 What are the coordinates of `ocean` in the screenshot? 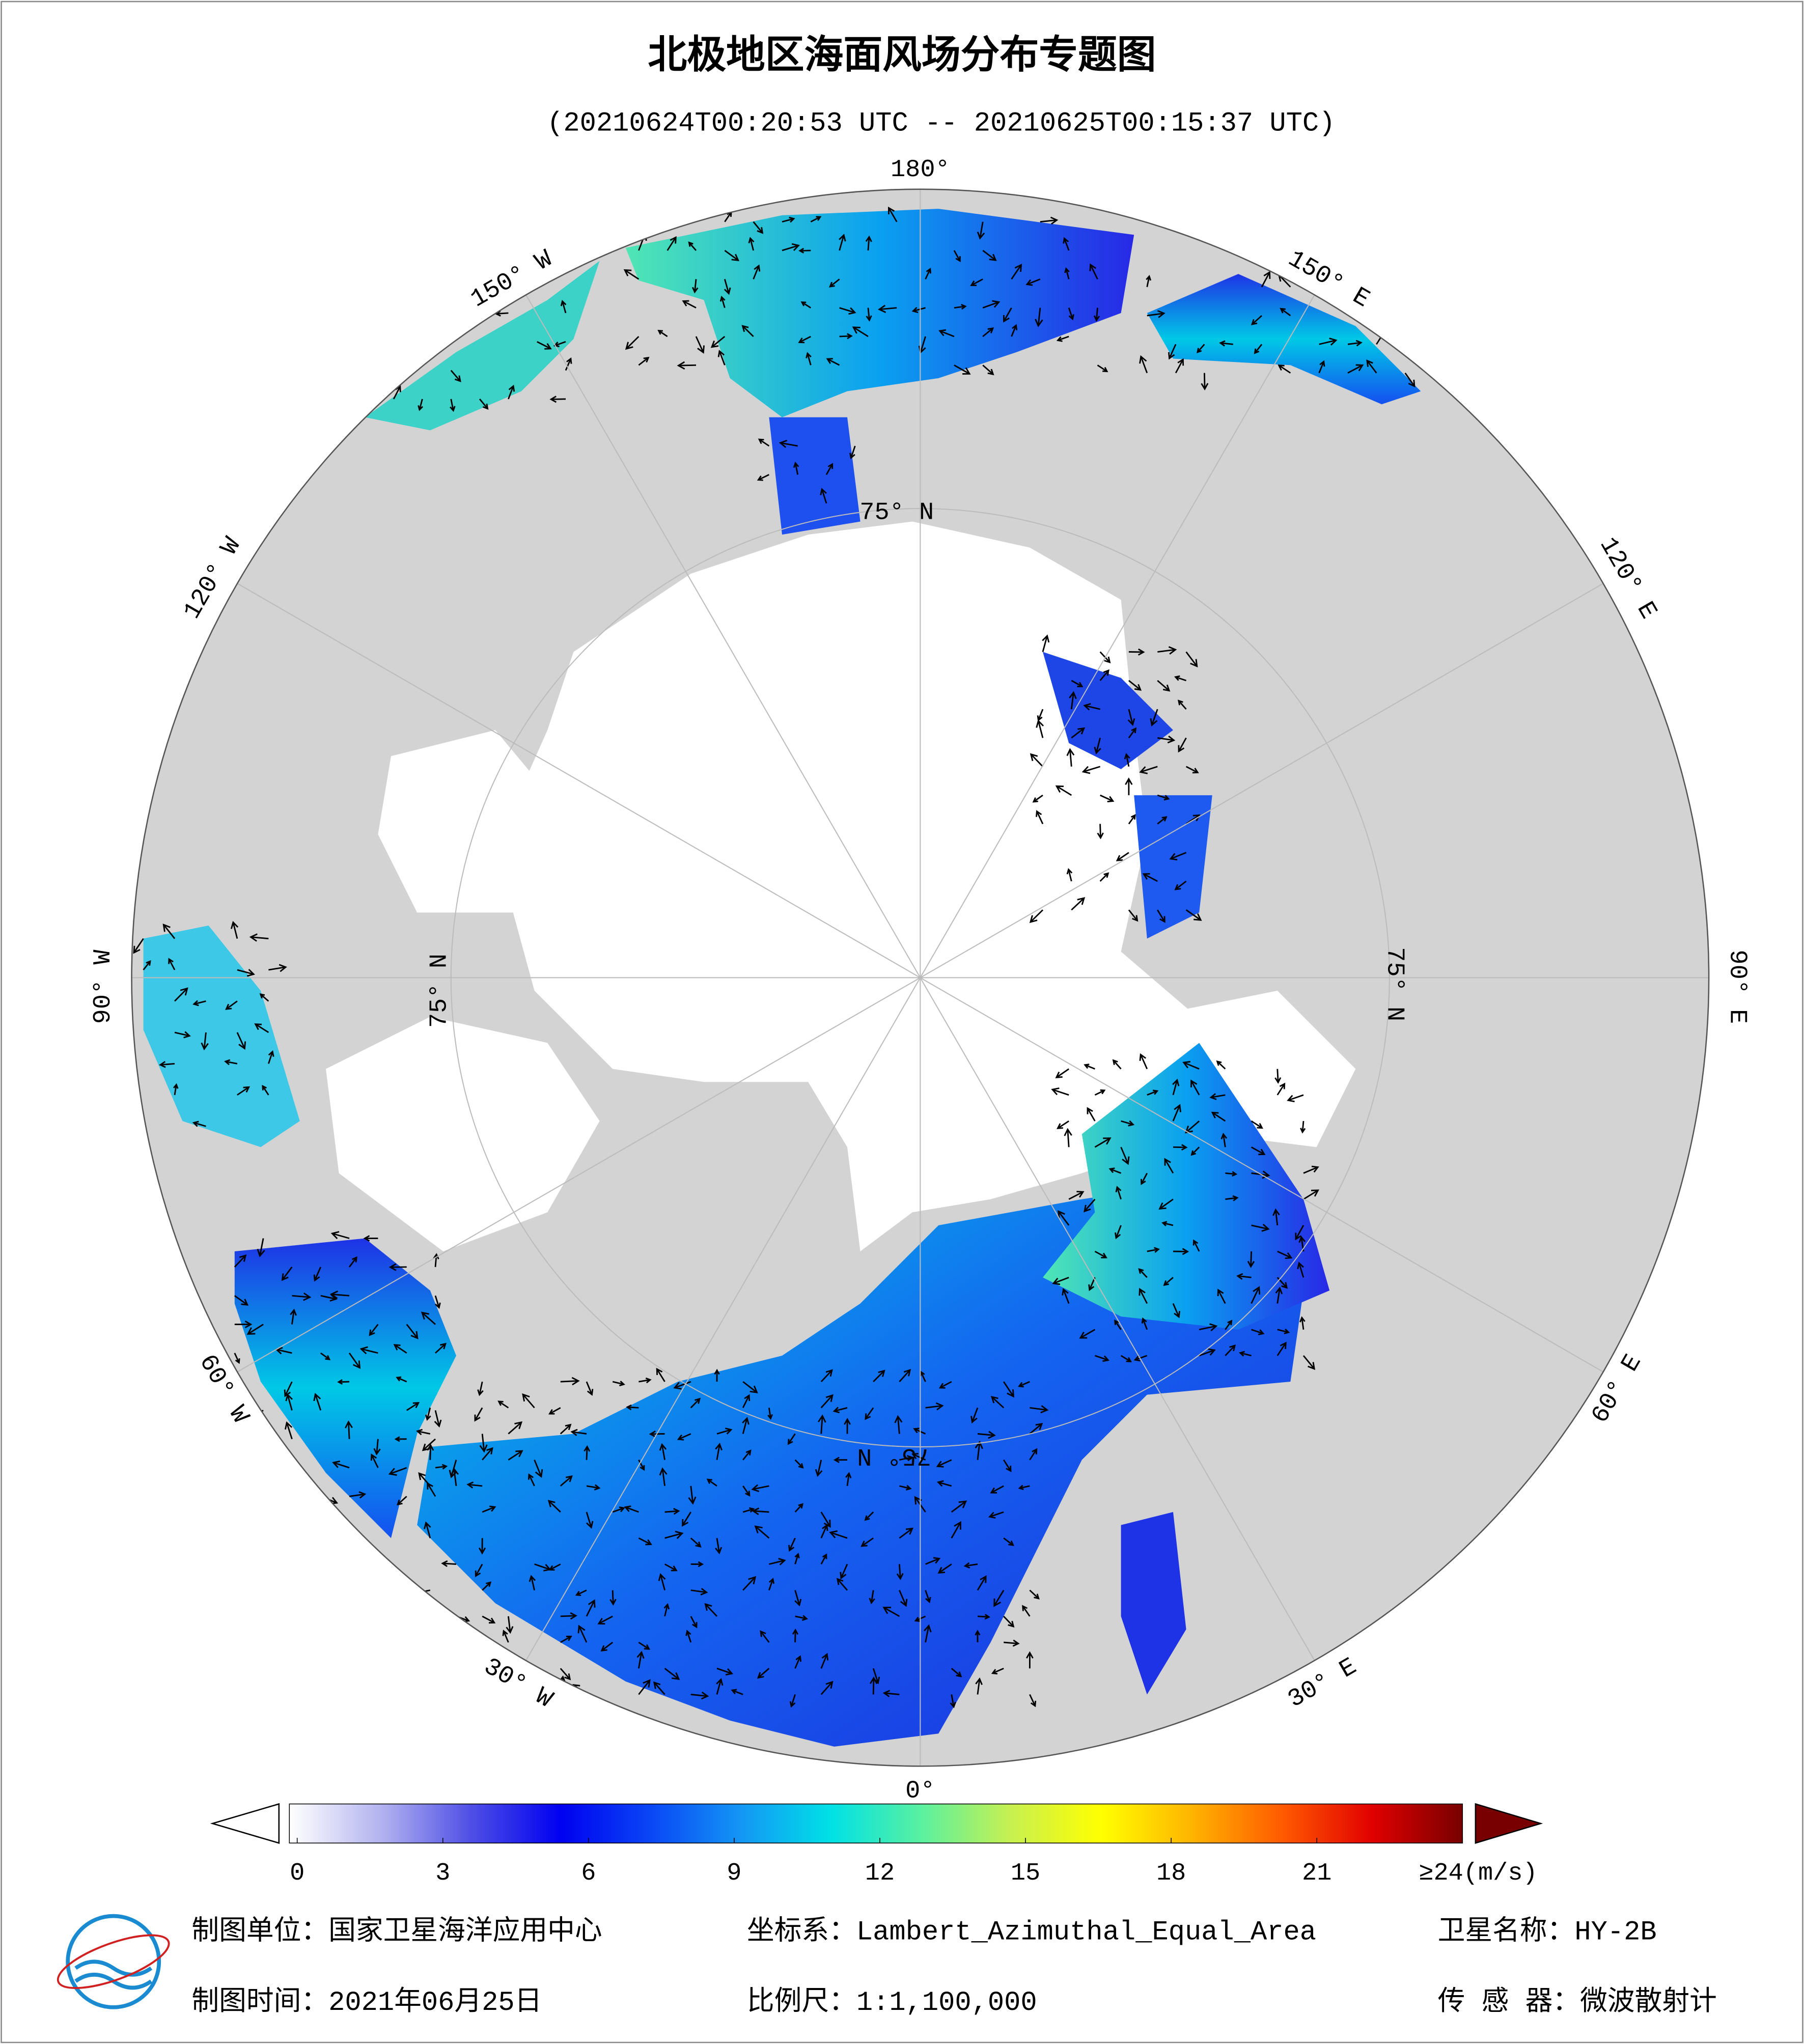 It's located at (469, 821).